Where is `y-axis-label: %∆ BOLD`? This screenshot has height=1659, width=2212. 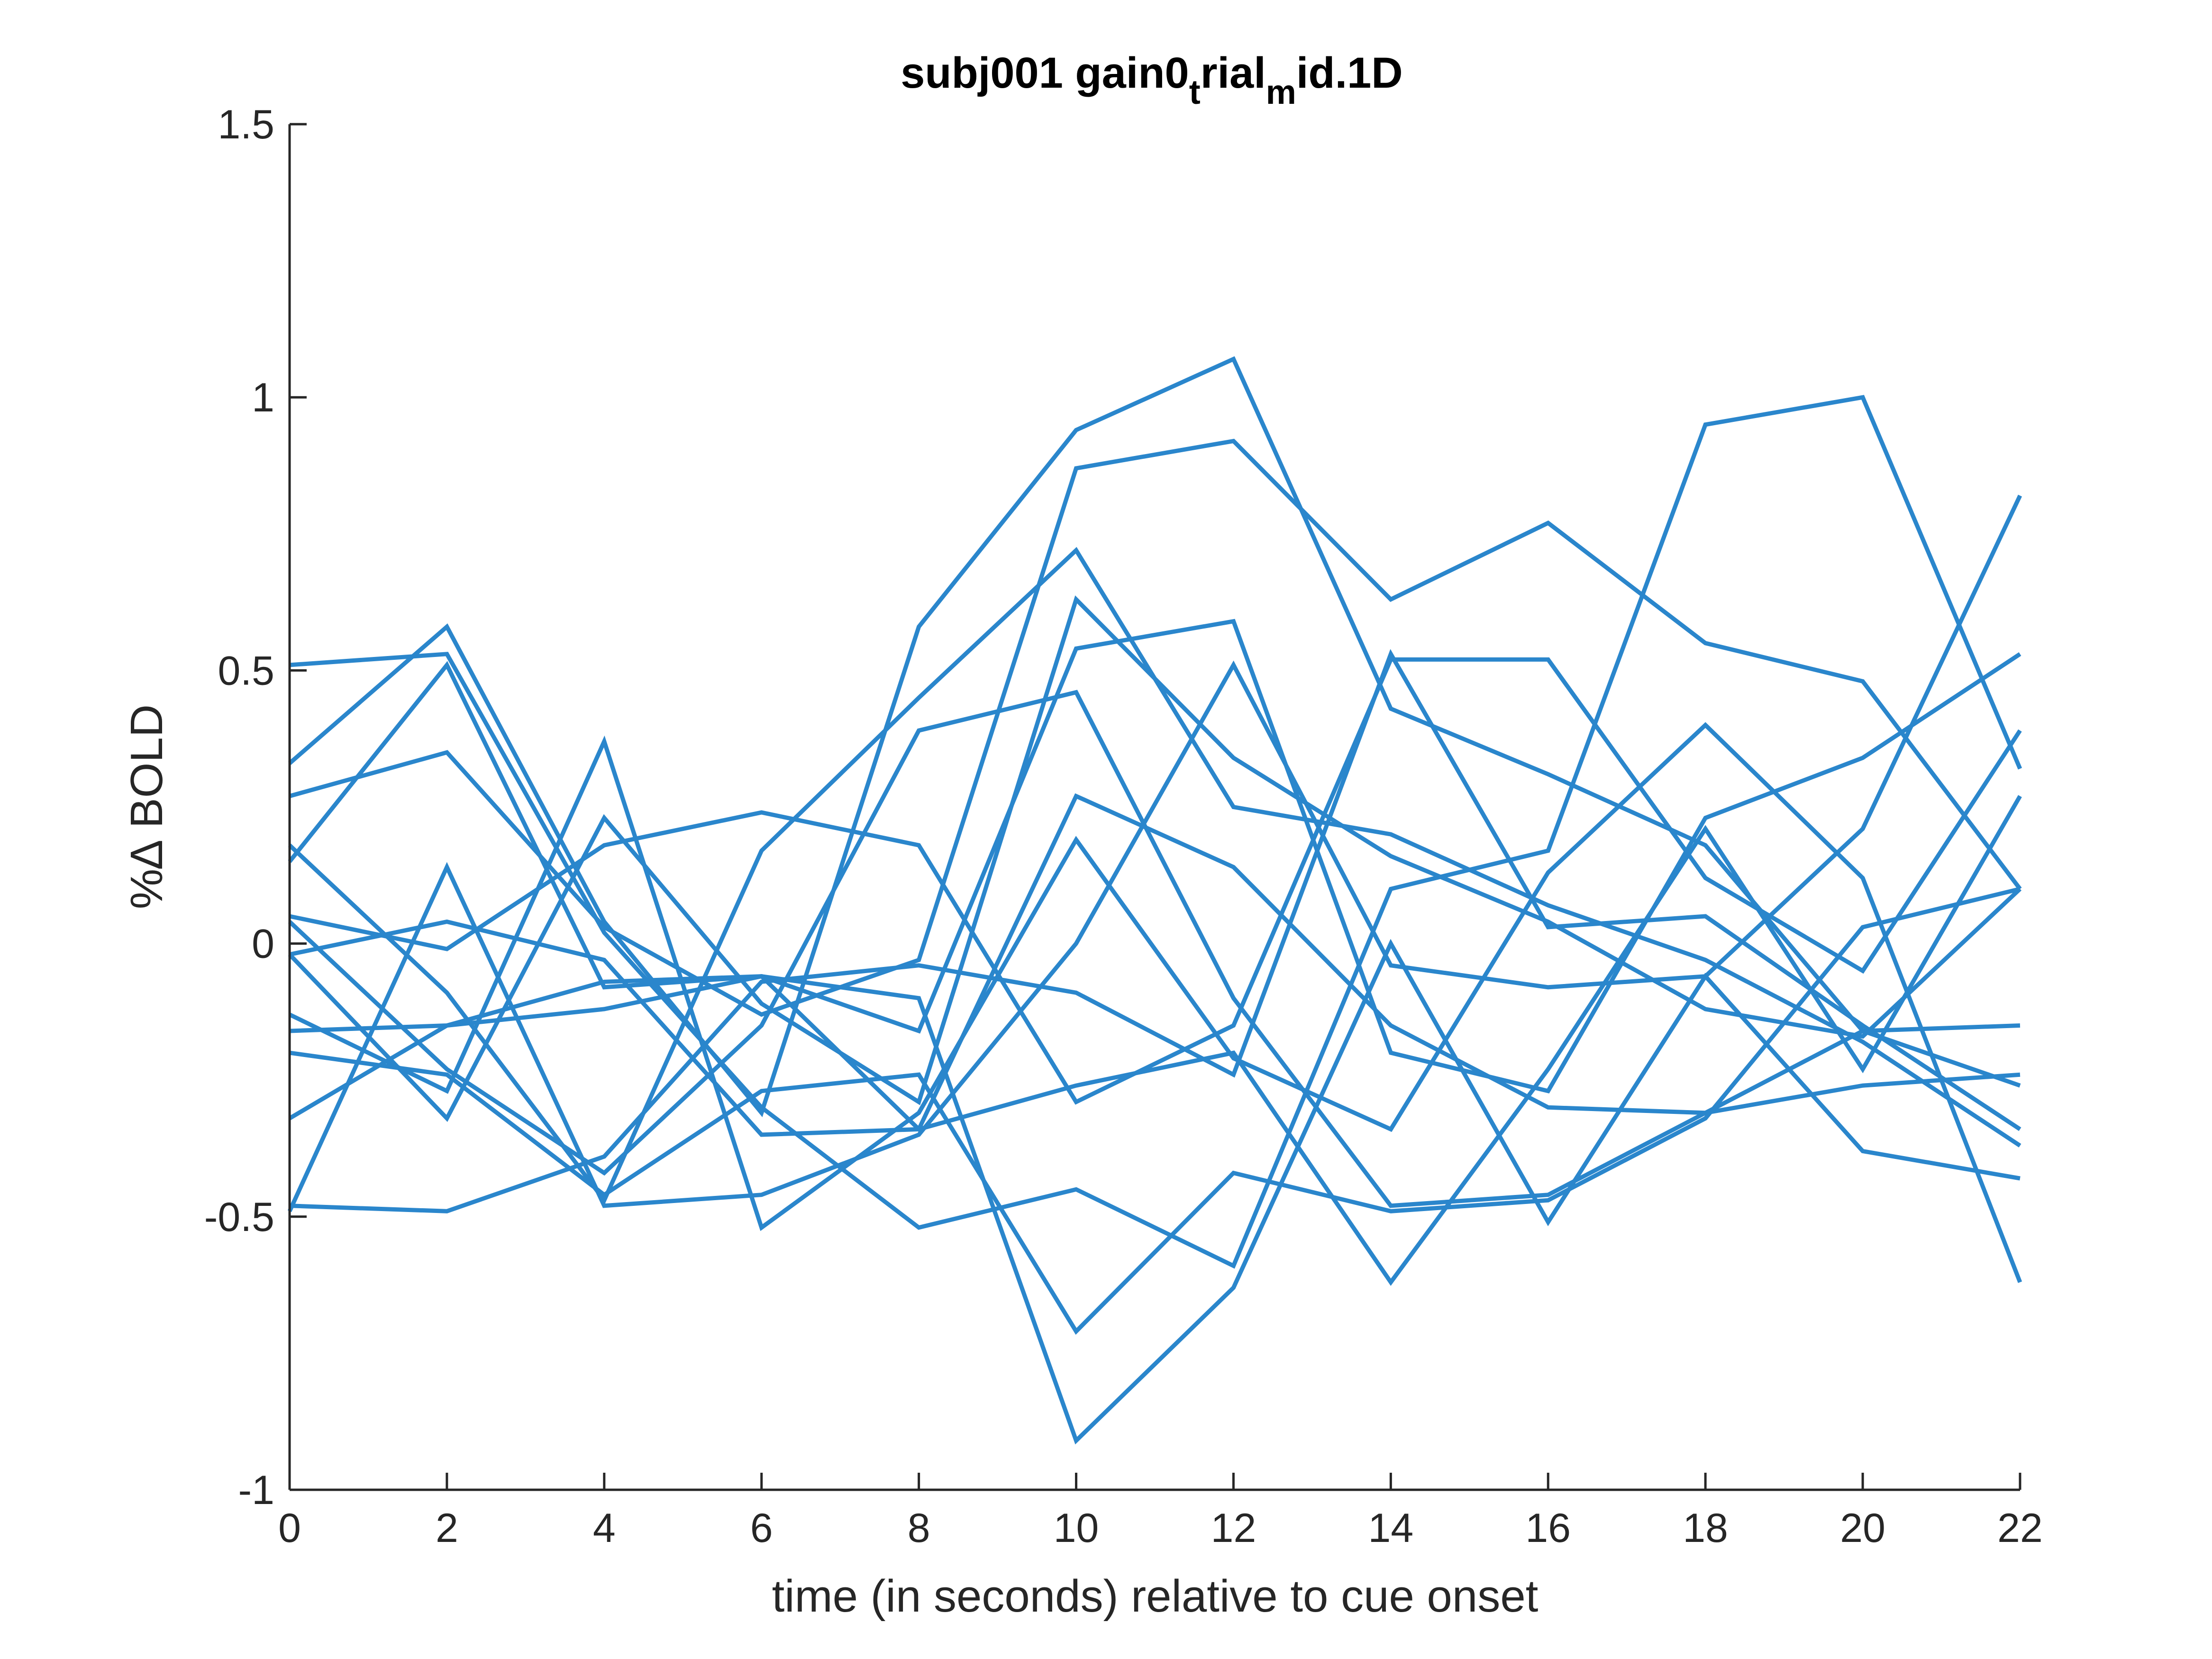
y-axis-label: %∆ BOLD is located at coordinates (146, 806).